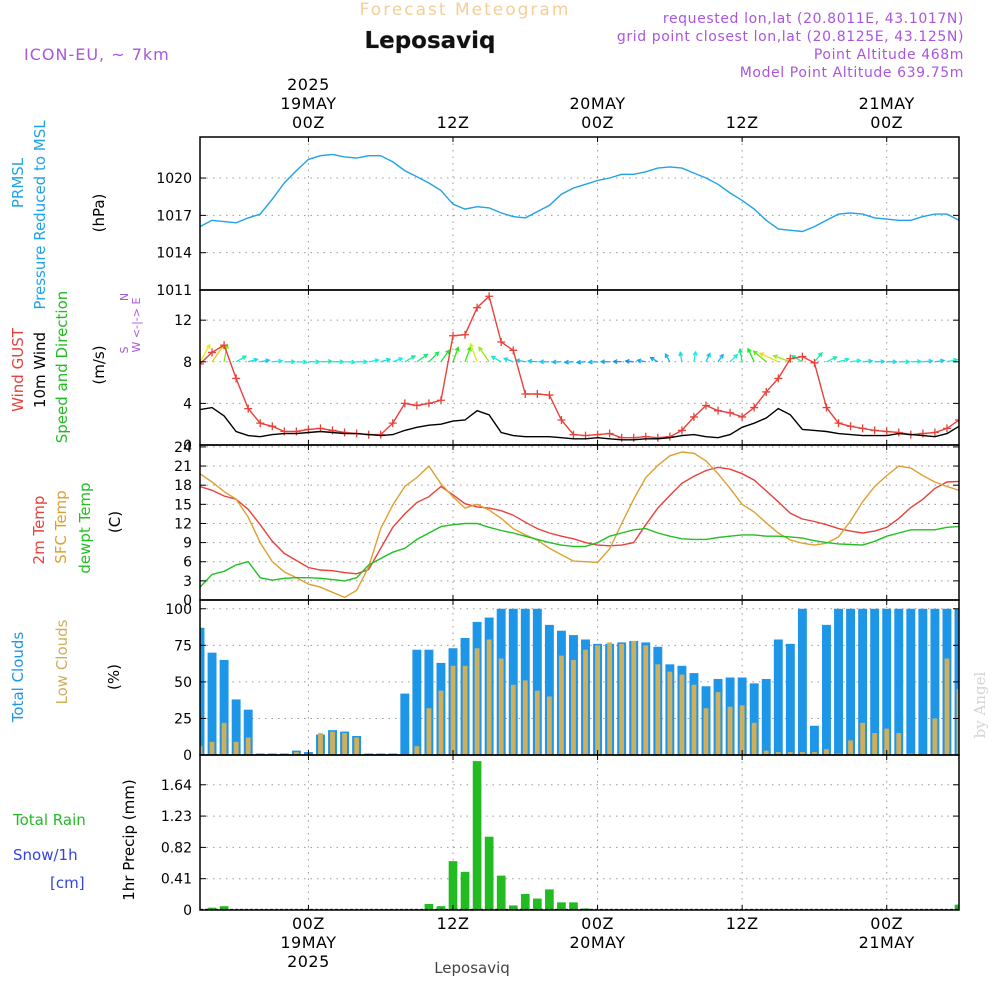  I want to click on compass-s-label: S, so click(124, 349).